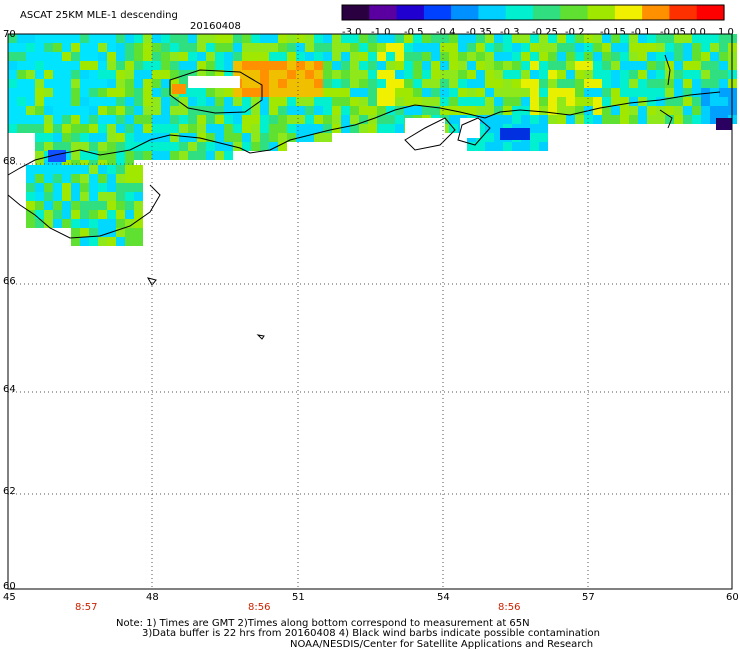 This screenshot has height=650, width=740. Describe the element at coordinates (446, 32) in the screenshot. I see `colorbar-tick-label: -0.4` at that location.